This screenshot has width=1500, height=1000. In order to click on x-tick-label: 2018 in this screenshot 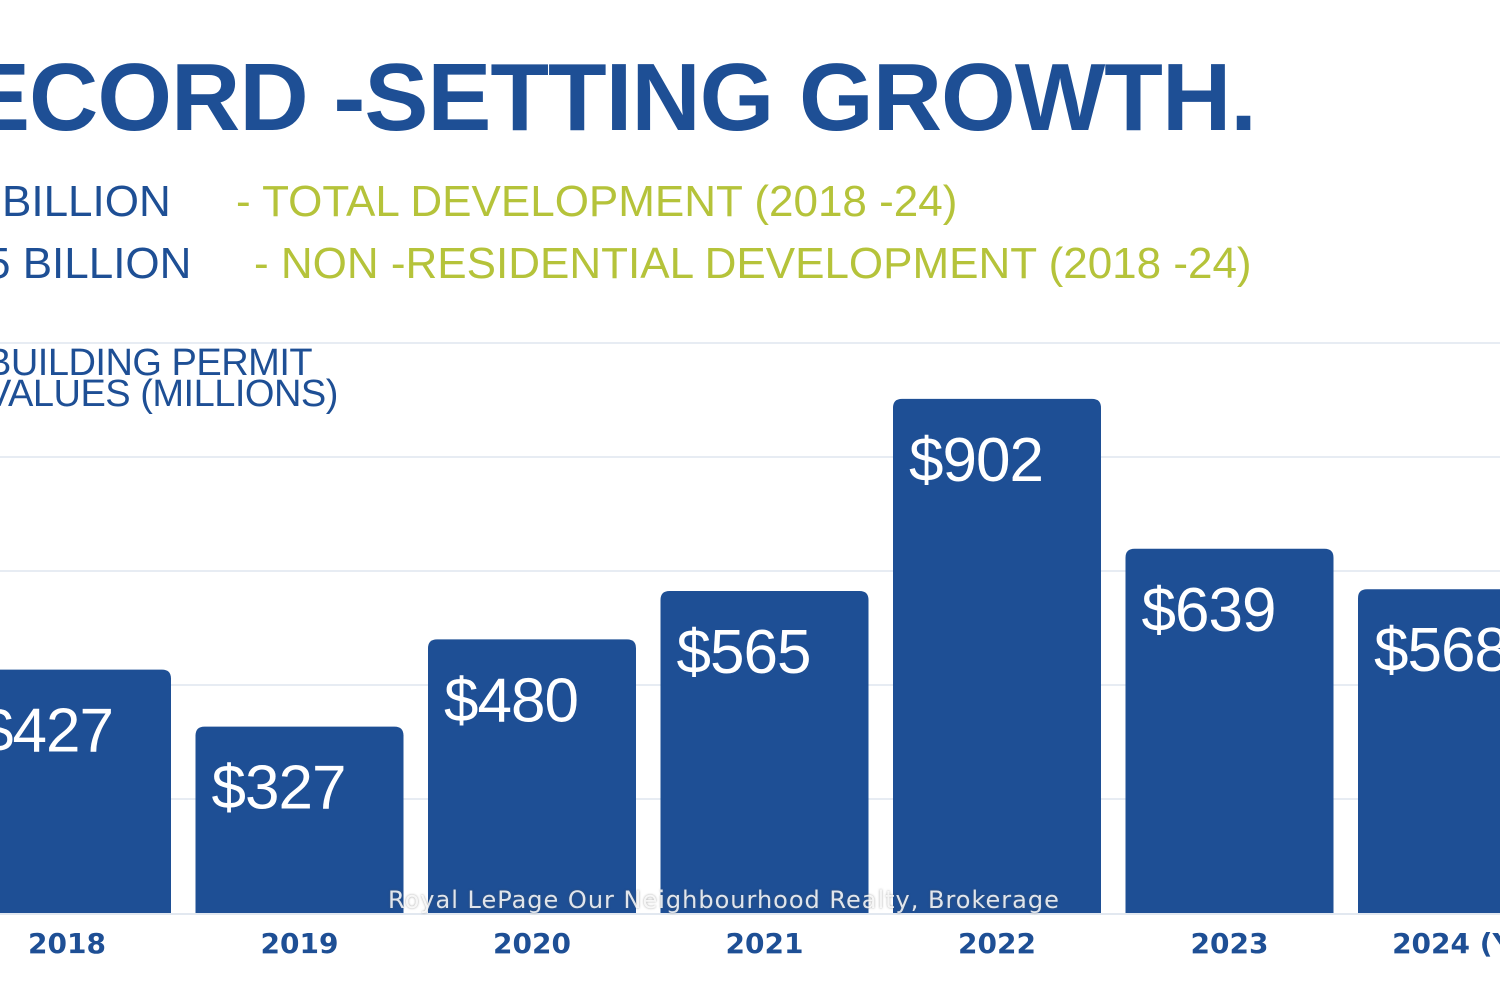, I will do `click(67, 943)`.